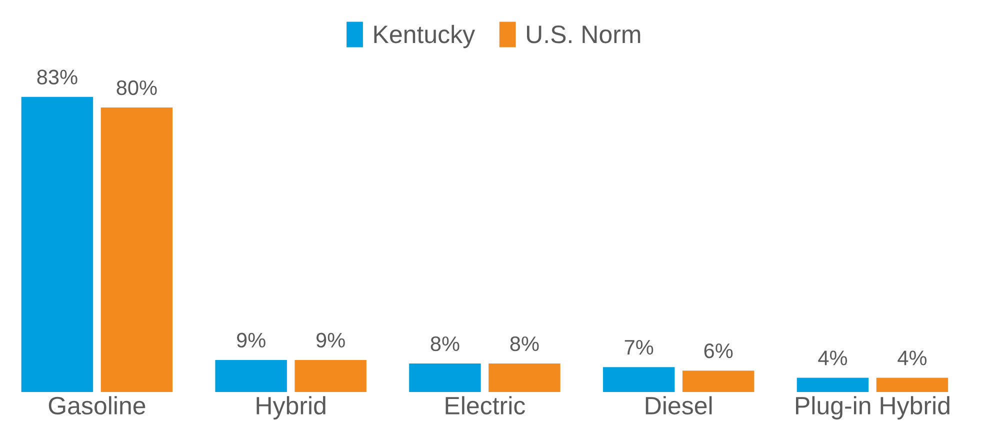  What do you see at coordinates (873, 408) in the screenshot?
I see `x-tick-label: Plug-in Hybrid` at bounding box center [873, 408].